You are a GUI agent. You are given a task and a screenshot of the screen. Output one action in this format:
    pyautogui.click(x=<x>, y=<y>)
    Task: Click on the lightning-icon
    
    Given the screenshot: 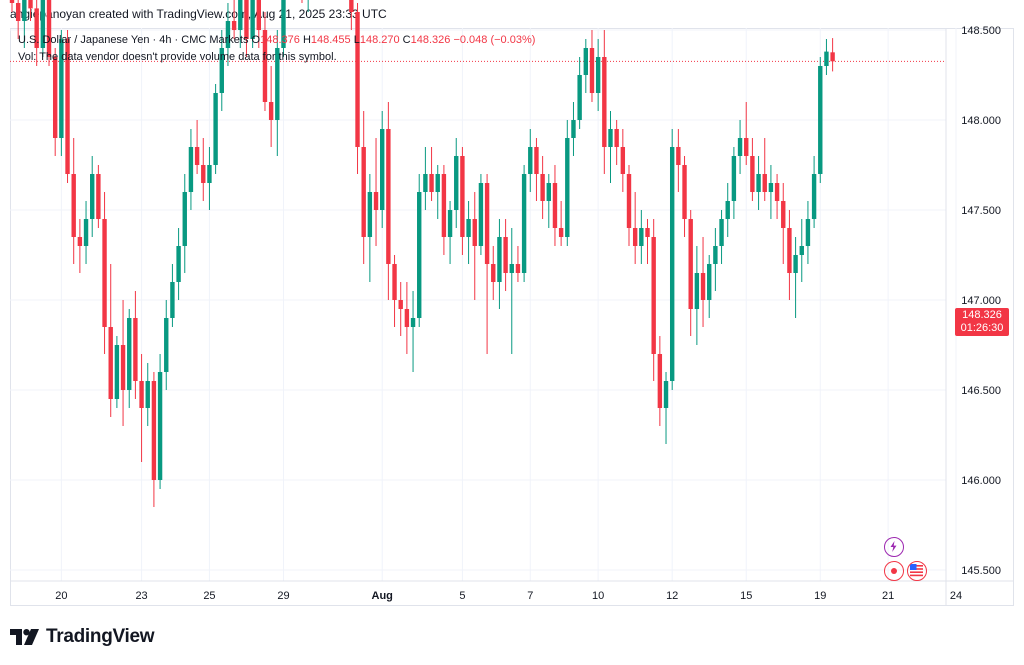 What is the action you would take?
    pyautogui.click(x=894, y=547)
    